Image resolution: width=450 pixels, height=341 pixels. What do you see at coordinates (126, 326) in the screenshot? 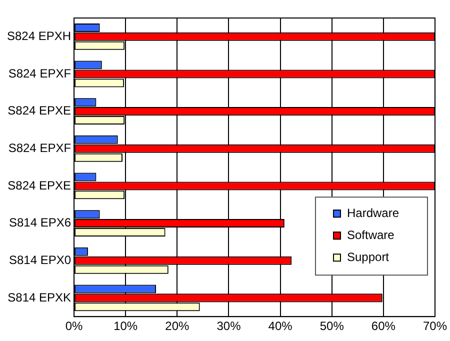
I see `x-tick-label: 10%` at bounding box center [126, 326].